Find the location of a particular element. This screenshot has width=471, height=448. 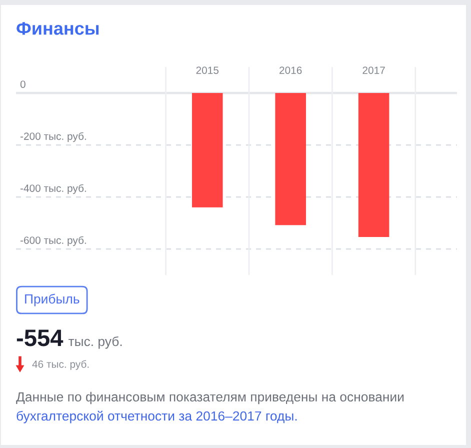

y-tick-label: -400 тыс. руб. is located at coordinates (53, 189).